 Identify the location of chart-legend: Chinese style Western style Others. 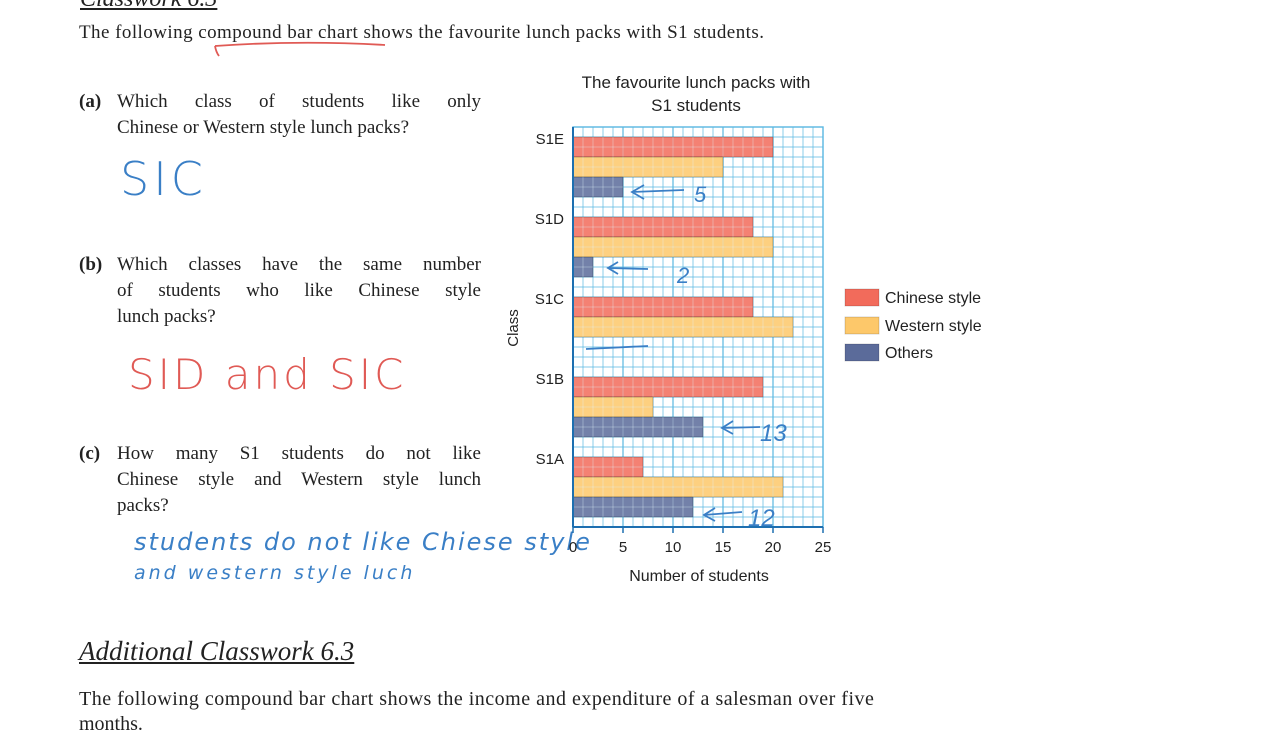
(913, 325).